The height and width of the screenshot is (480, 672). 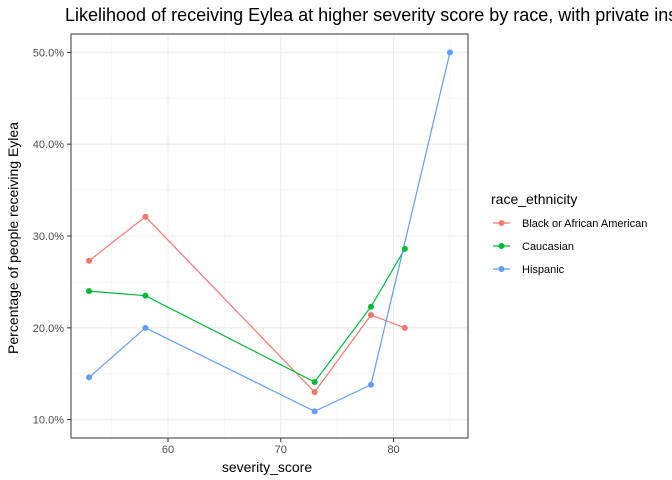 What do you see at coordinates (543, 270) in the screenshot?
I see `legend-label: Hispanic` at bounding box center [543, 270].